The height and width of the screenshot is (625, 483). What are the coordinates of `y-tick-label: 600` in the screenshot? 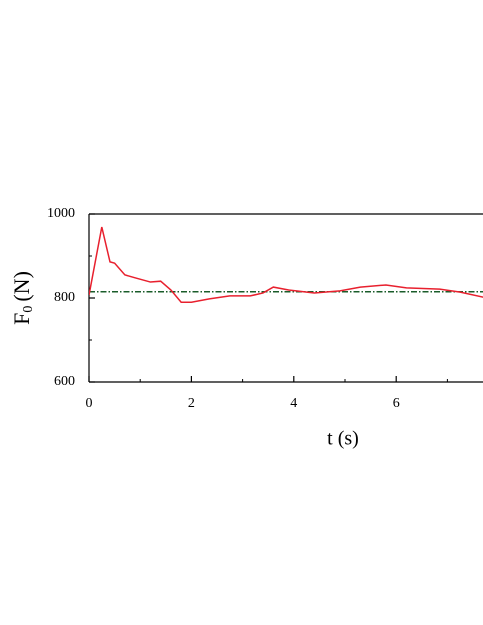 It's located at (64, 381).